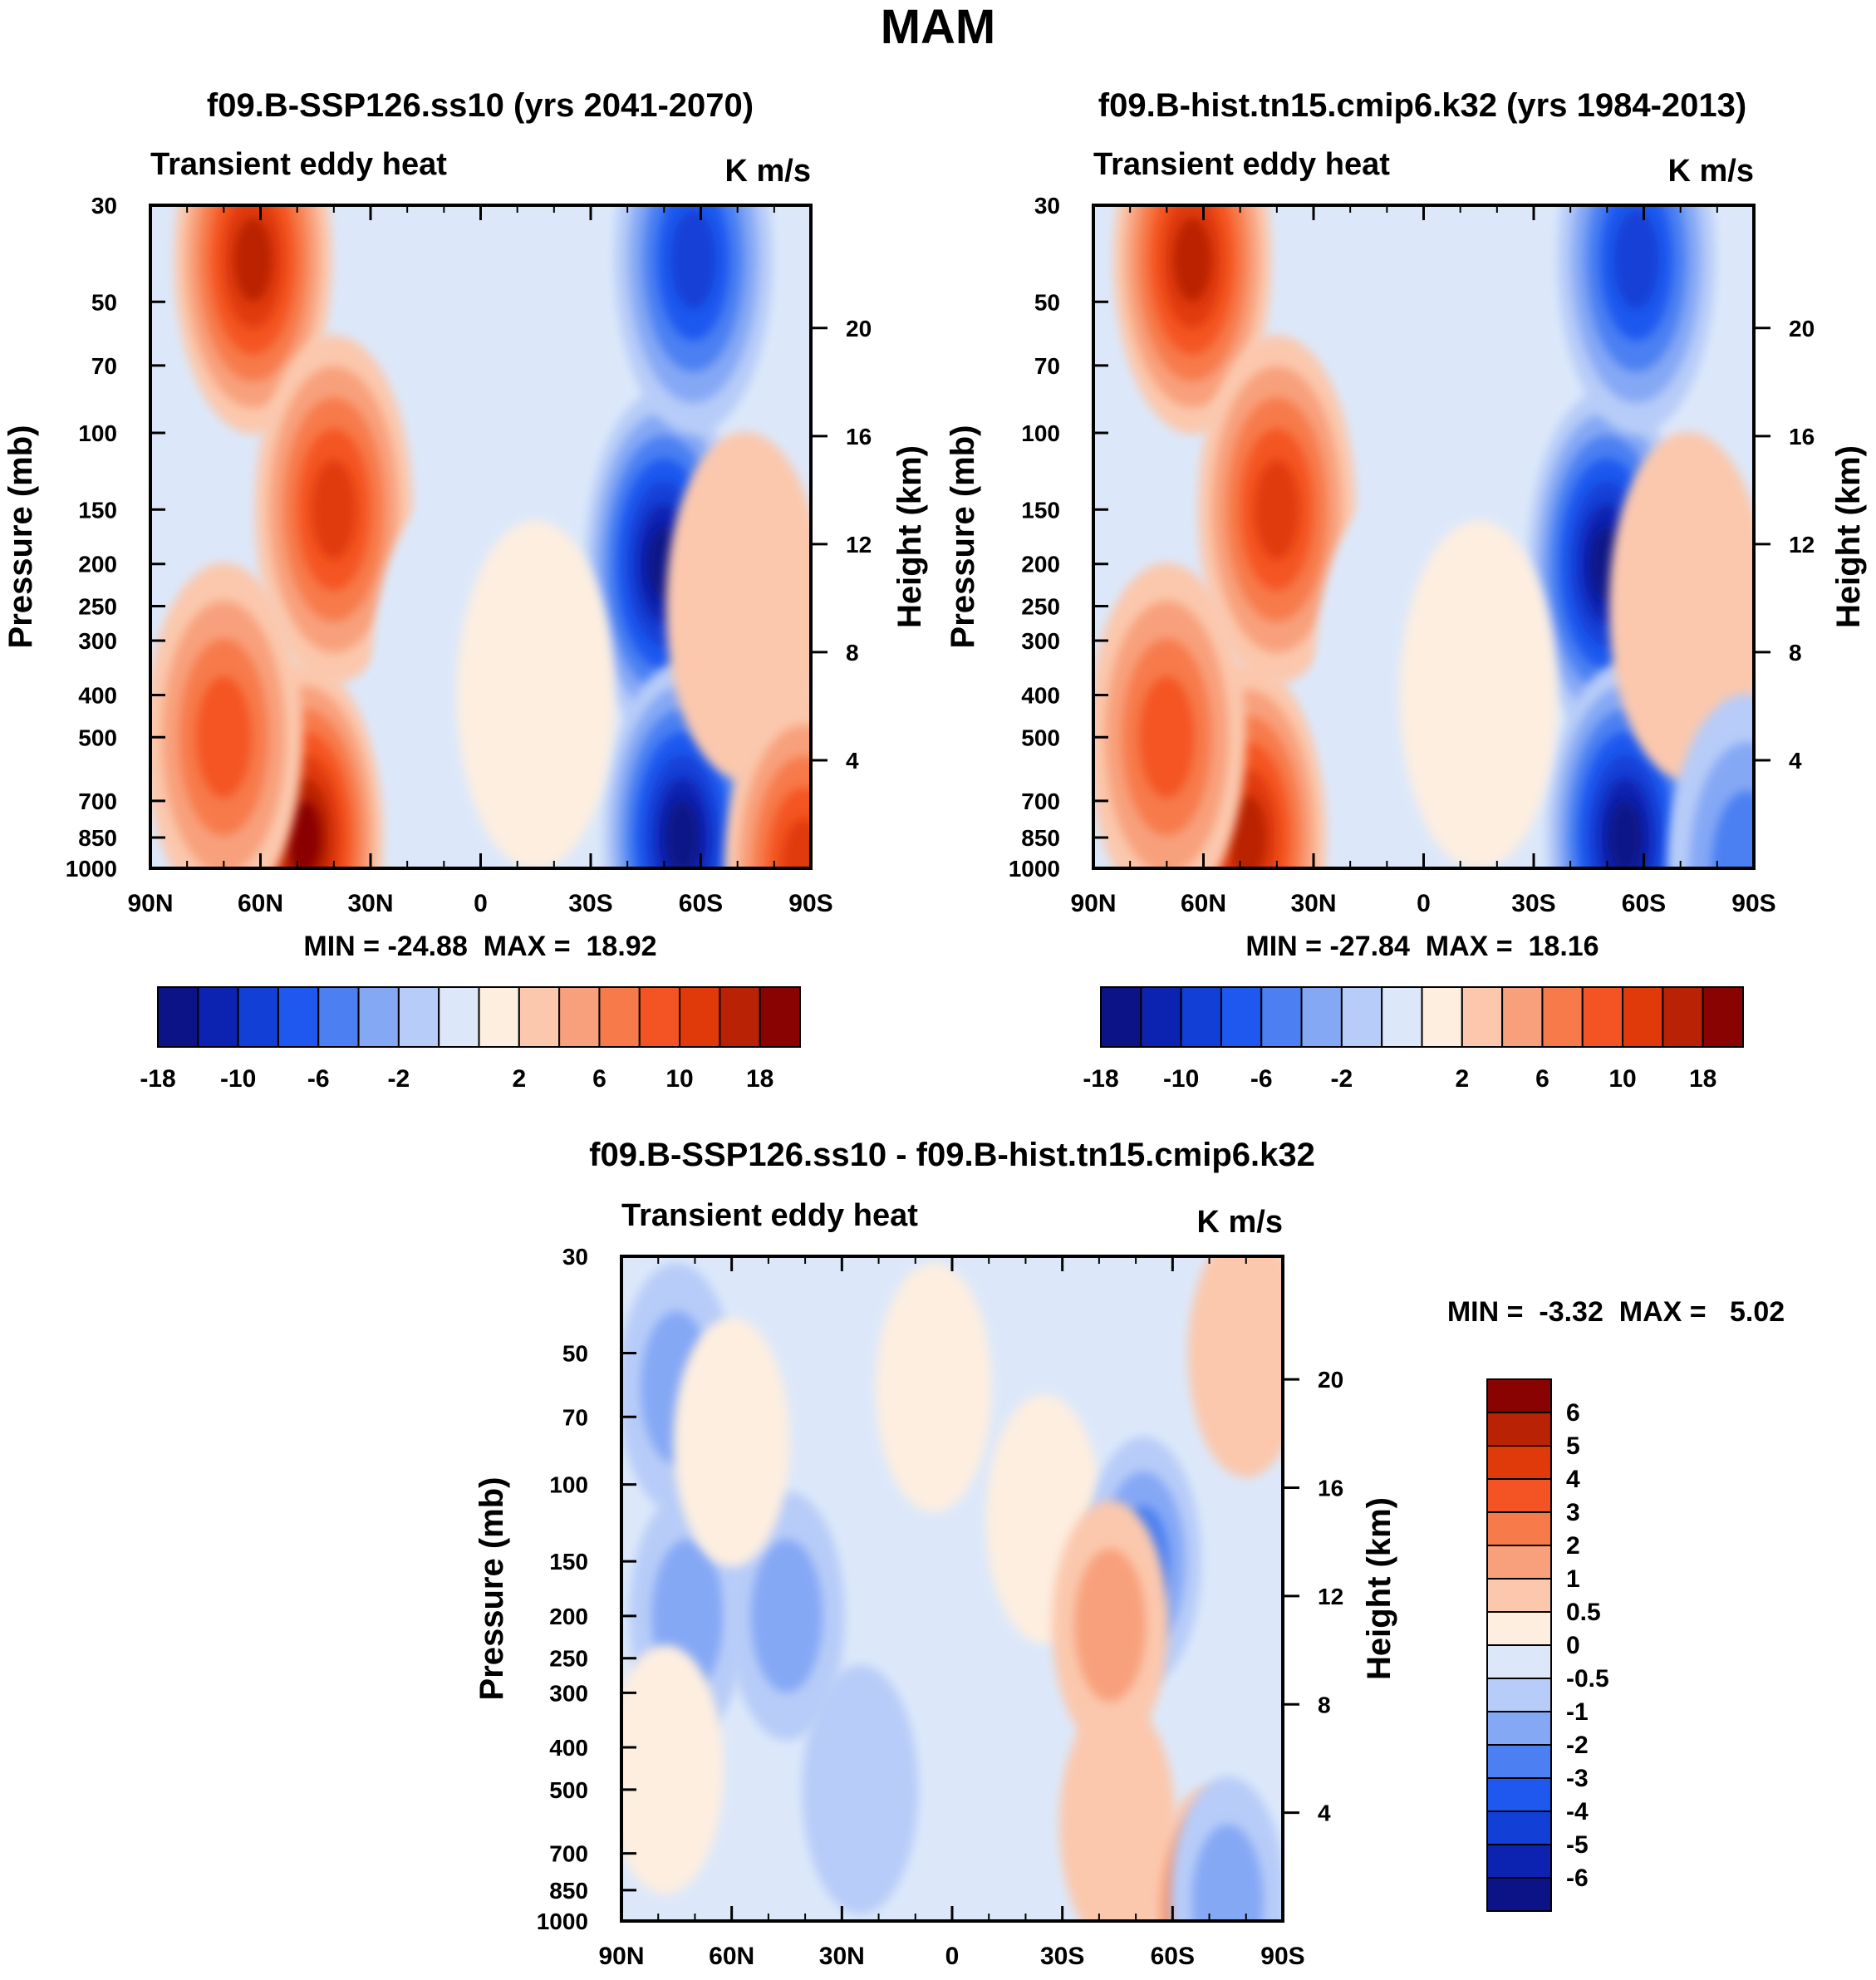  Describe the element at coordinates (1753, 903) in the screenshot. I see `x-tick-label: 90S` at that location.